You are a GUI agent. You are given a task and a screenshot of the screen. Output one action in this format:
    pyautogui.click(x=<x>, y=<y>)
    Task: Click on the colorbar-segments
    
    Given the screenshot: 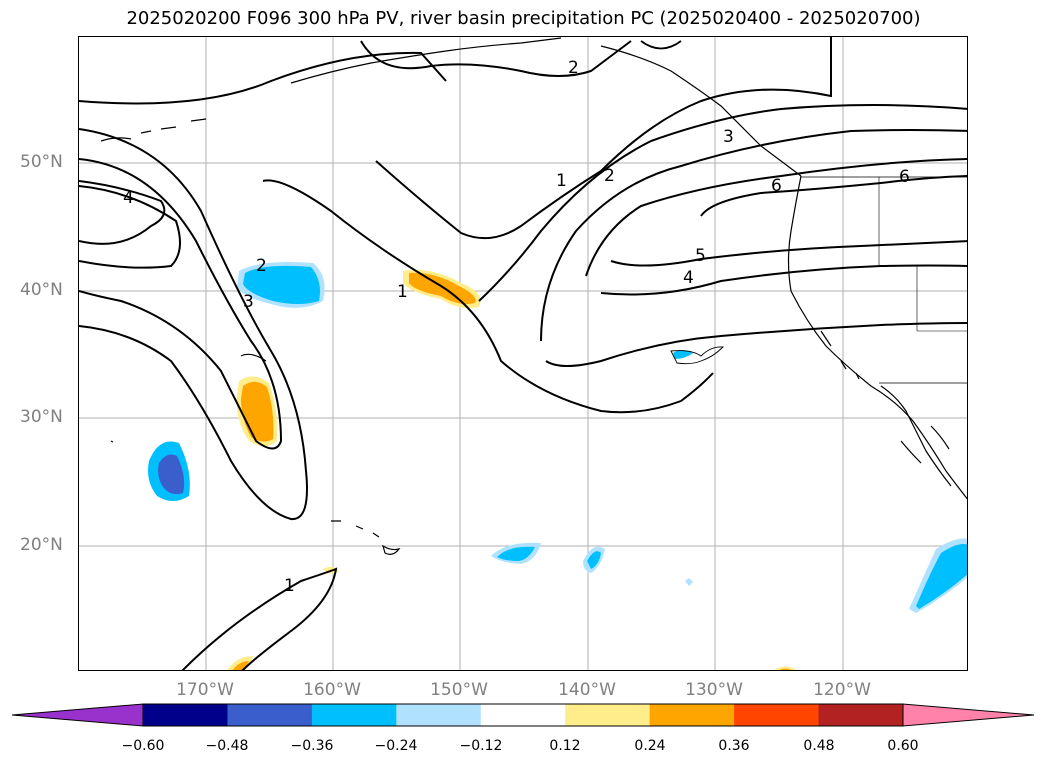 What is the action you would take?
    pyautogui.click(x=523, y=715)
    